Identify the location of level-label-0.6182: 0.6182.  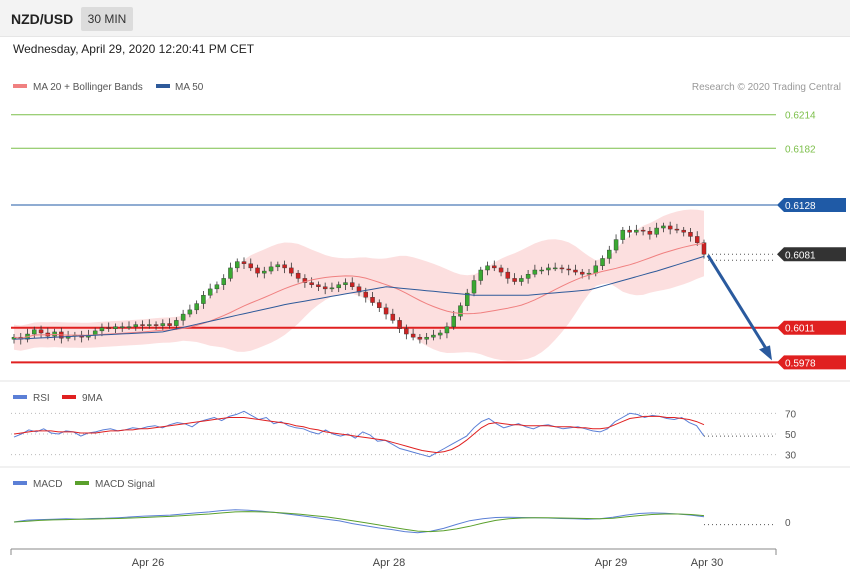
(800, 149).